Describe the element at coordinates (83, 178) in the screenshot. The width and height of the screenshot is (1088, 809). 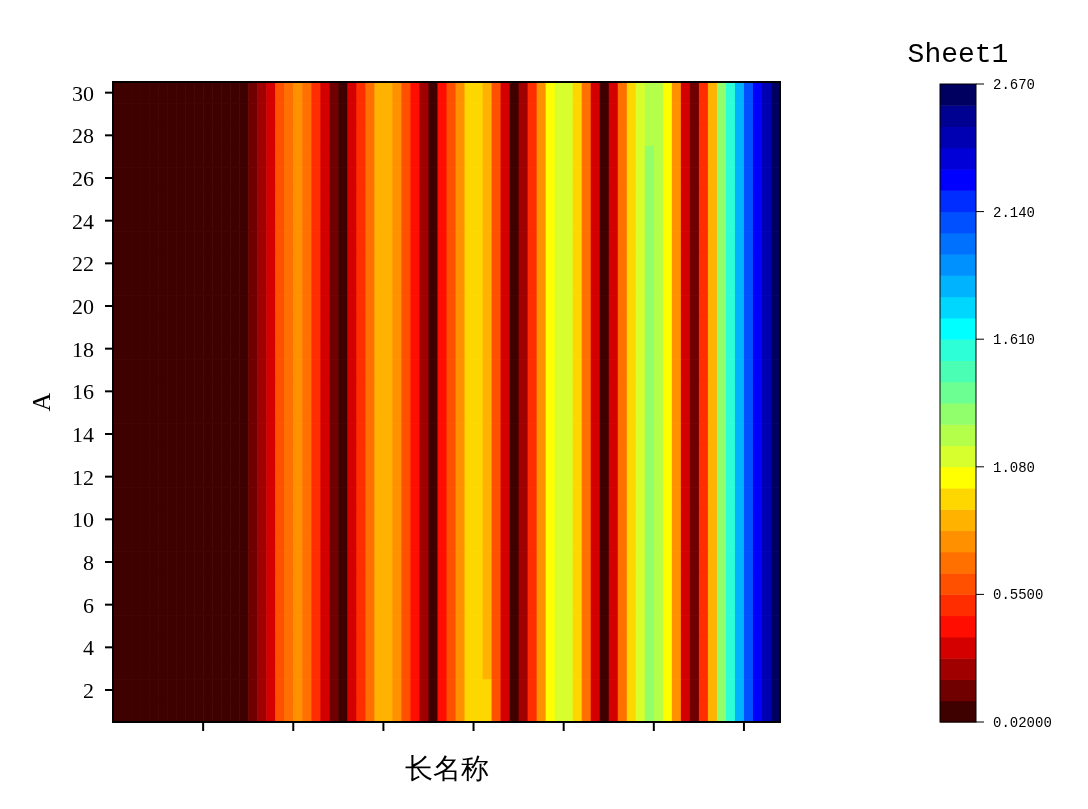
I see `y-tick-label: 26` at that location.